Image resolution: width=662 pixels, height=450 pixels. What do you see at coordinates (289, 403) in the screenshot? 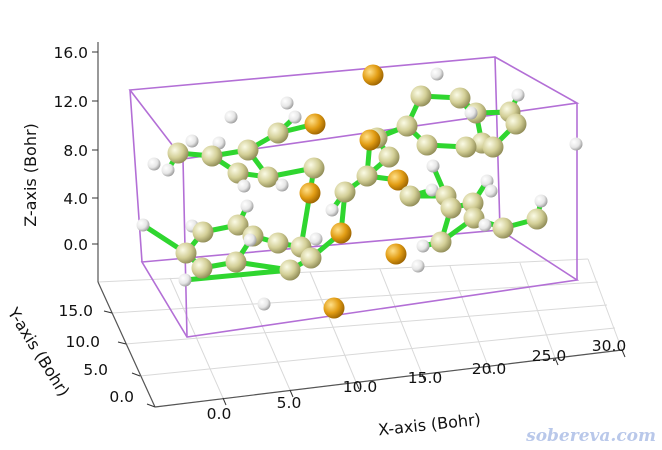
I see `x-tick-label: 5.0` at bounding box center [289, 403].